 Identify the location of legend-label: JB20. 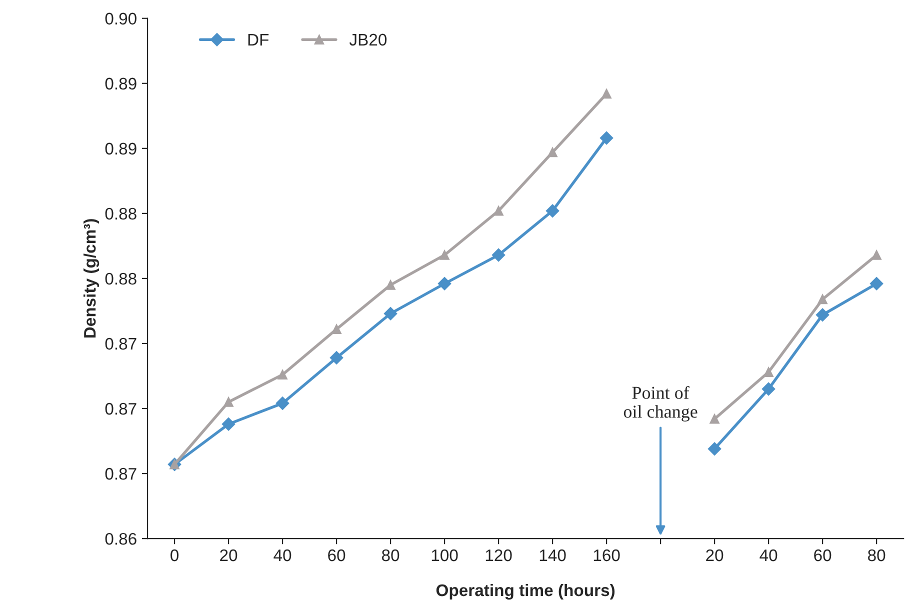
(368, 40).